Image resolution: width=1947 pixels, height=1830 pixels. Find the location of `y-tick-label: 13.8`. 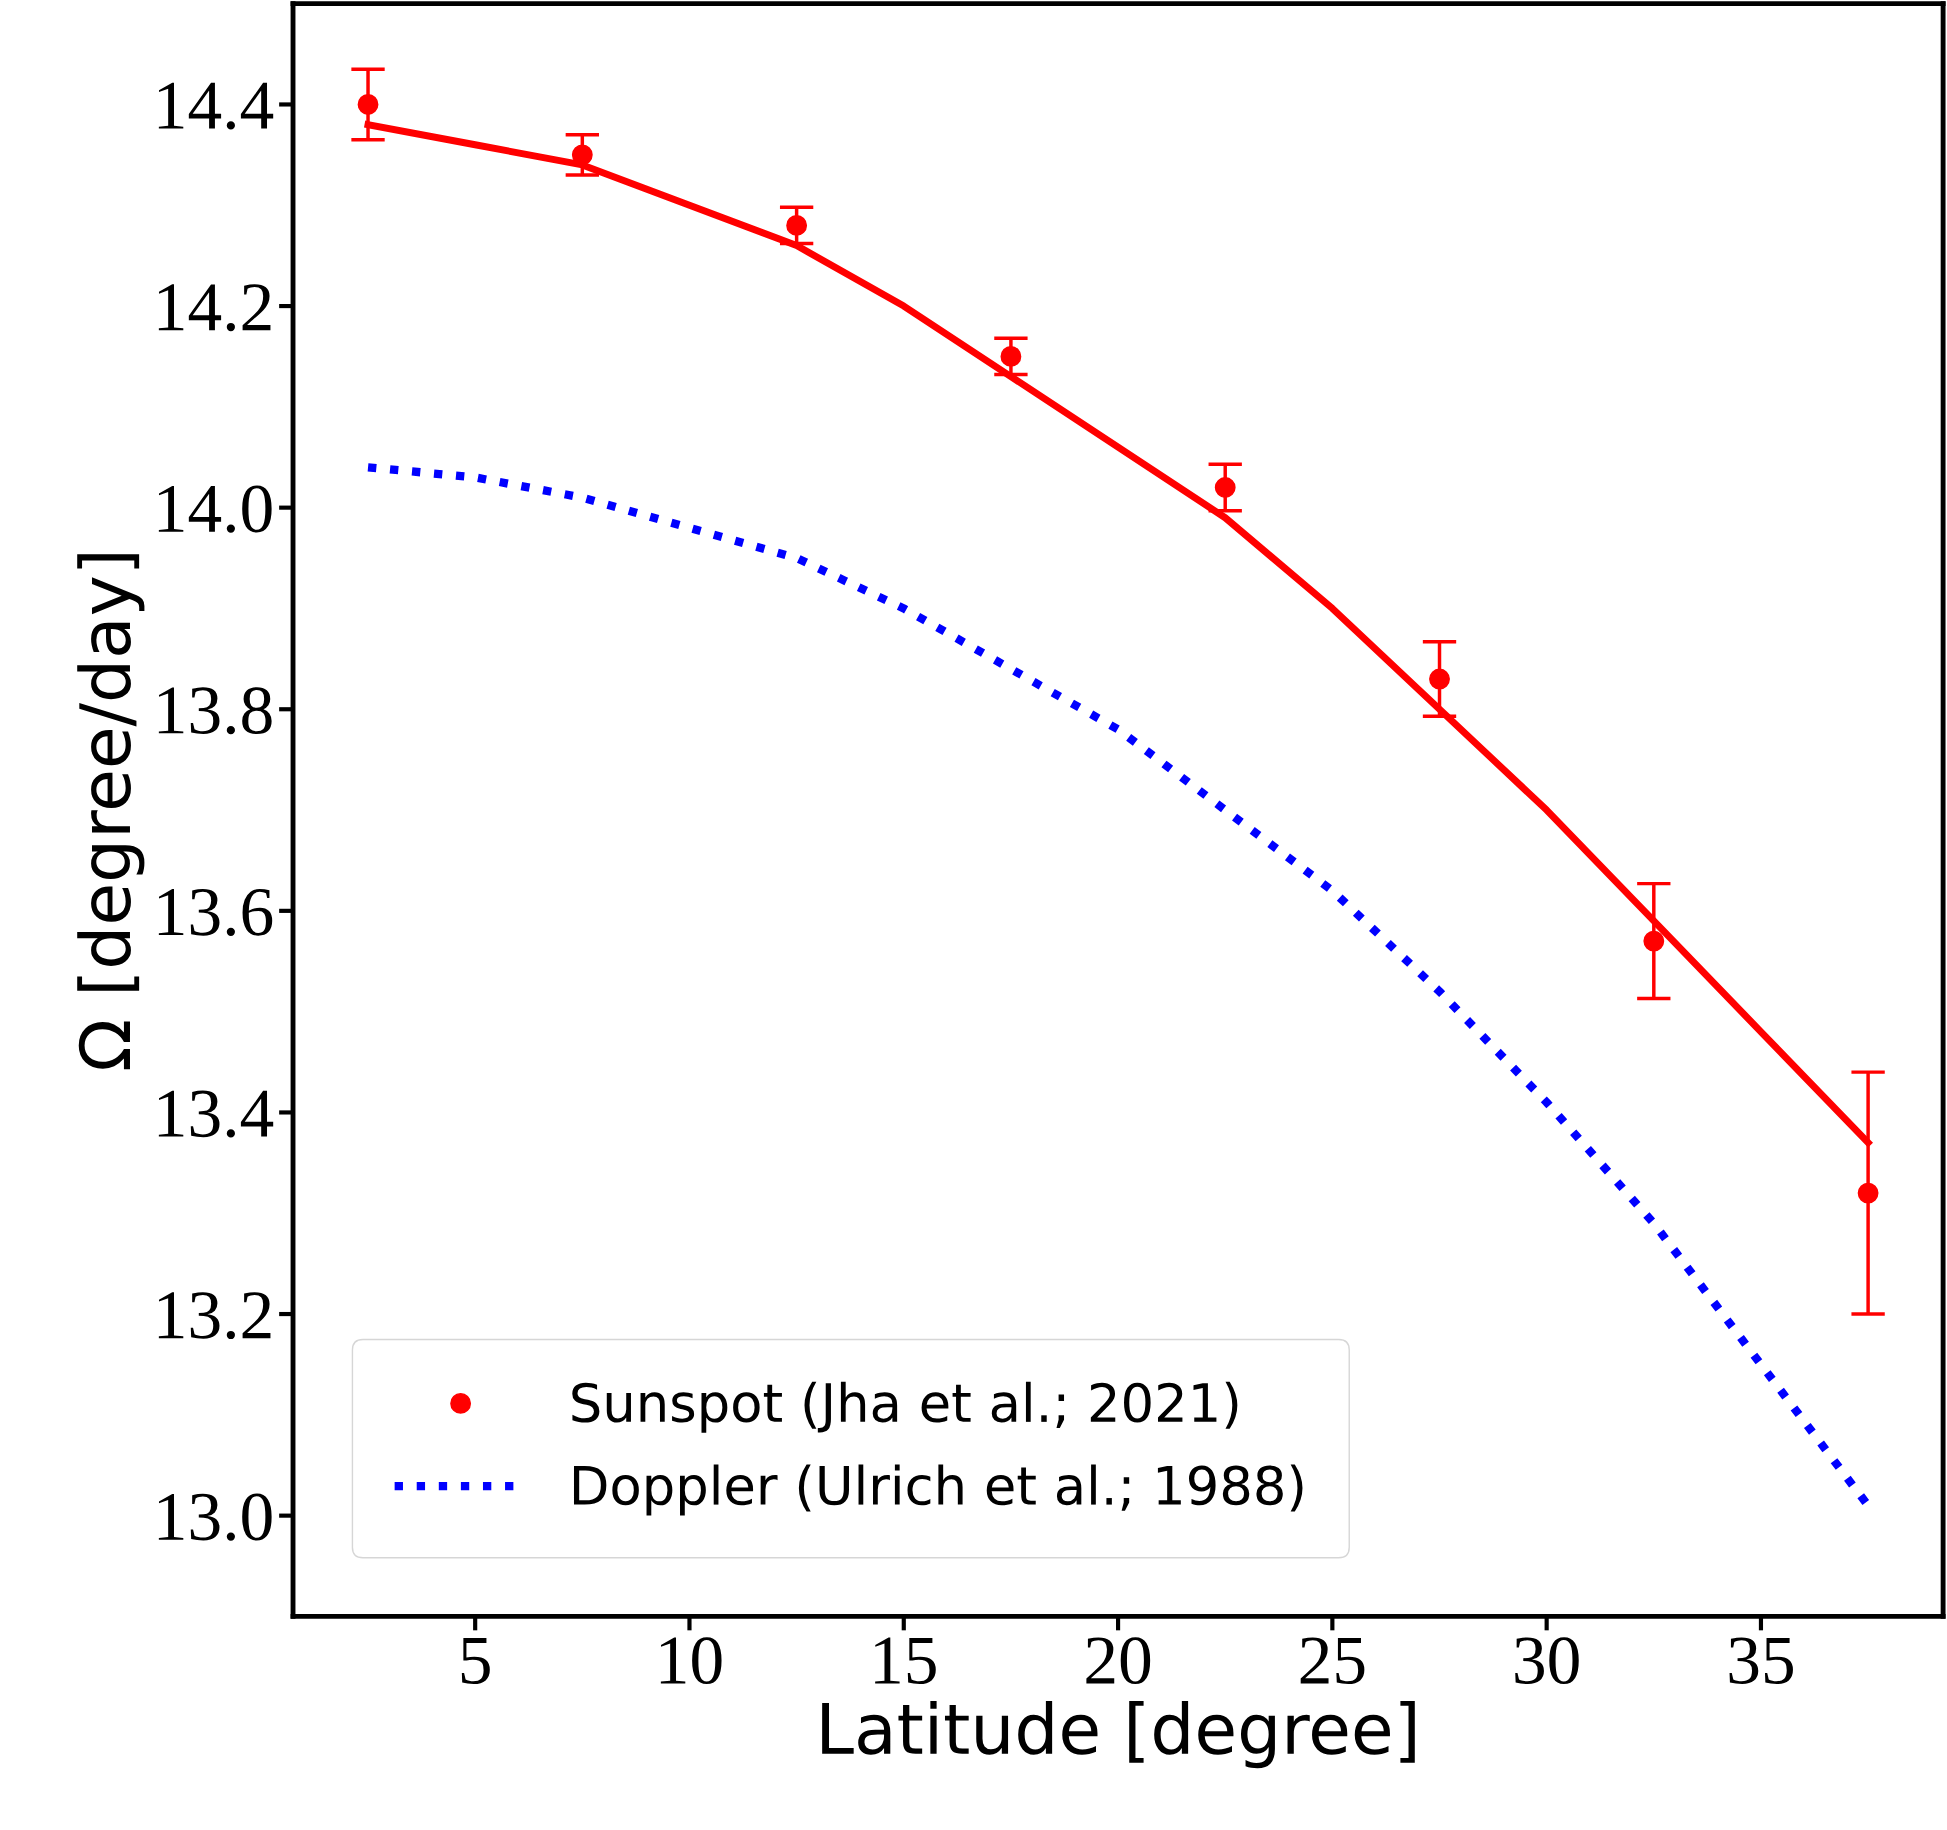

y-tick-label: 13.8 is located at coordinates (215, 711).